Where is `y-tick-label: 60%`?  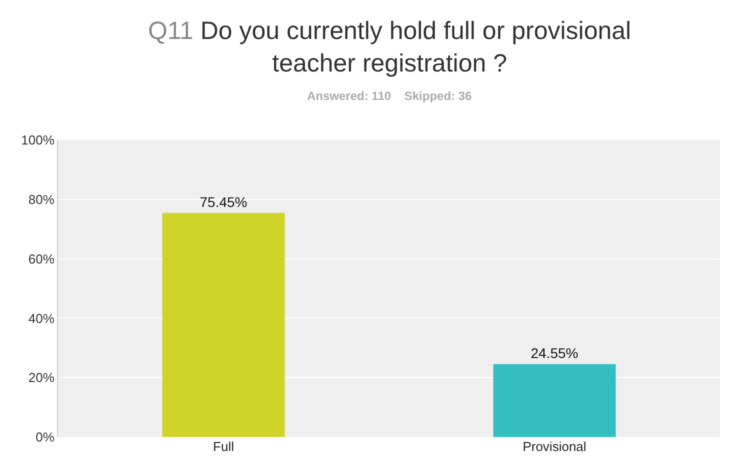 y-tick-label: 60% is located at coordinates (41, 258).